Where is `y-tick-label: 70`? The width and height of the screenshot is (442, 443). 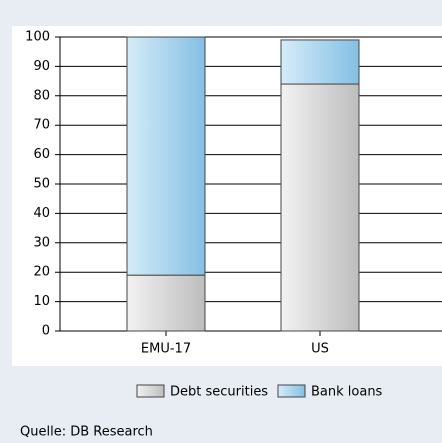 y-tick-label: 70 is located at coordinates (41, 125).